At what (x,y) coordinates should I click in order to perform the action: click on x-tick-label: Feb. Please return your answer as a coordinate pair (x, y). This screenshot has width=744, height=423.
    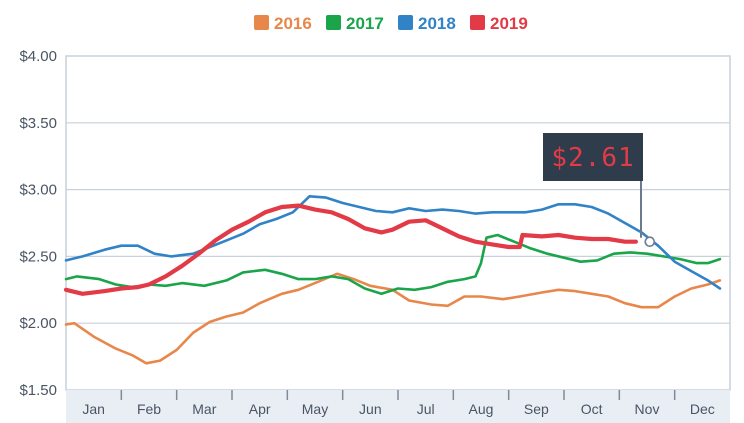
    Looking at the image, I should click on (149, 409).